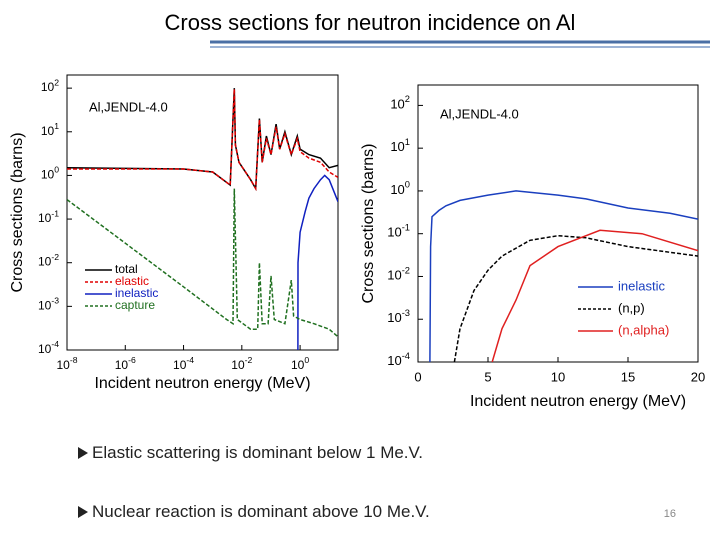  I want to click on tick-label: 0, so click(417, 376).